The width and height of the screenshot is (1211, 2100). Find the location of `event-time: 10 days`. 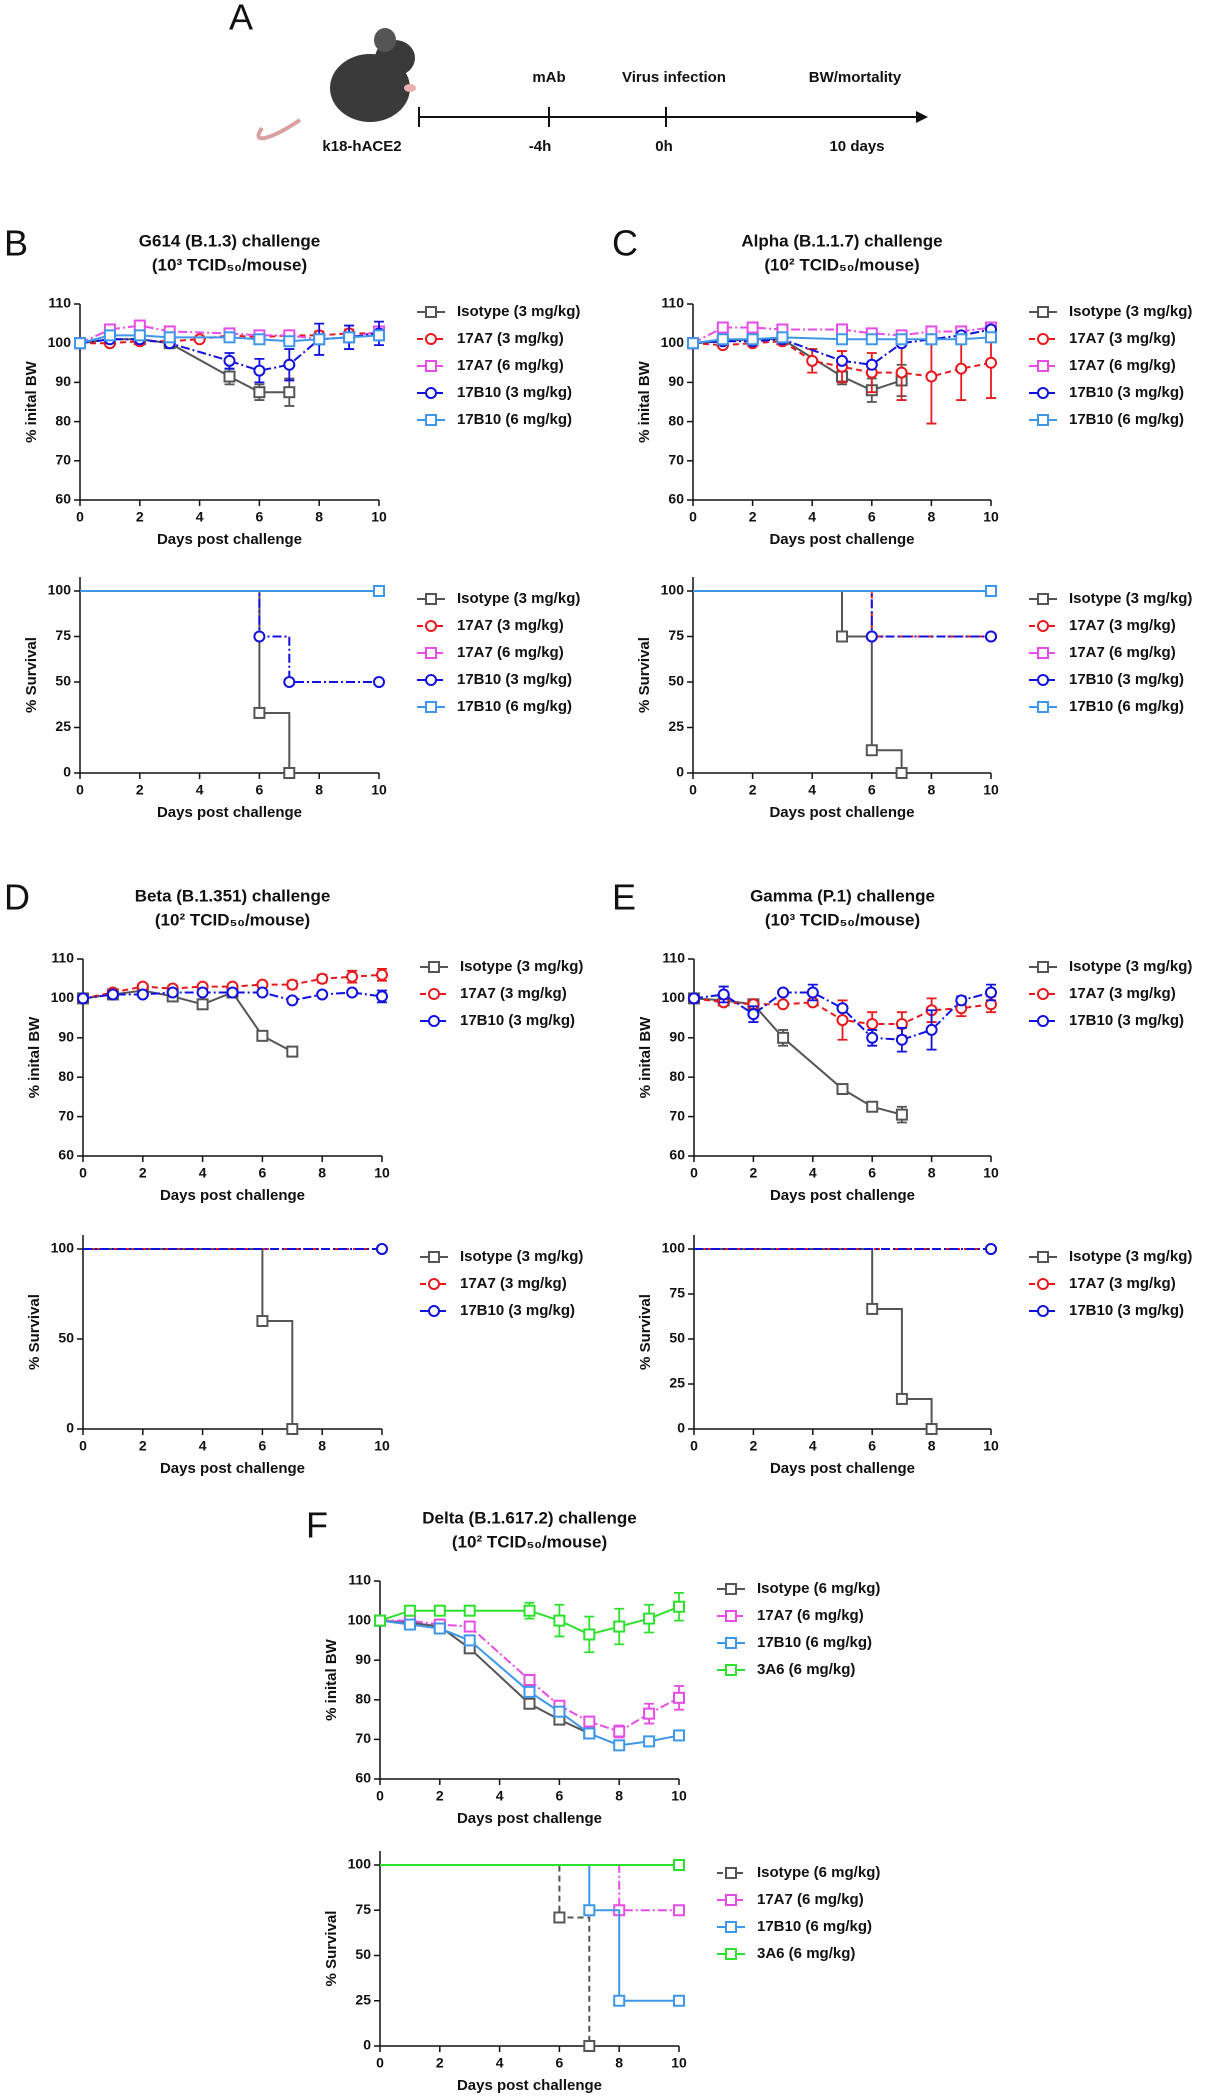

event-time: 10 days is located at coordinates (856, 146).